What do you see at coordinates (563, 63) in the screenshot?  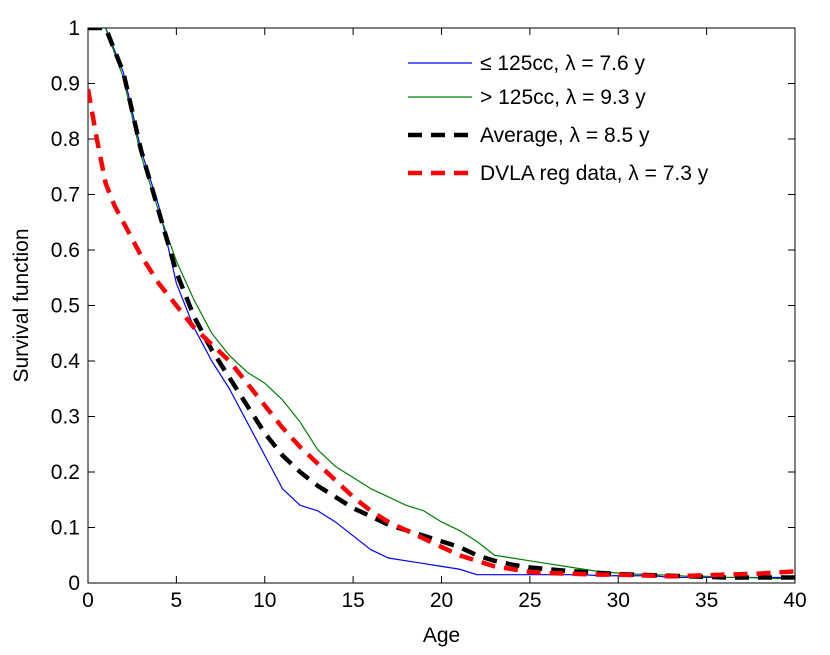 I see `legend-label-0: ≤ 125cc, λ = 7.6 y` at bounding box center [563, 63].